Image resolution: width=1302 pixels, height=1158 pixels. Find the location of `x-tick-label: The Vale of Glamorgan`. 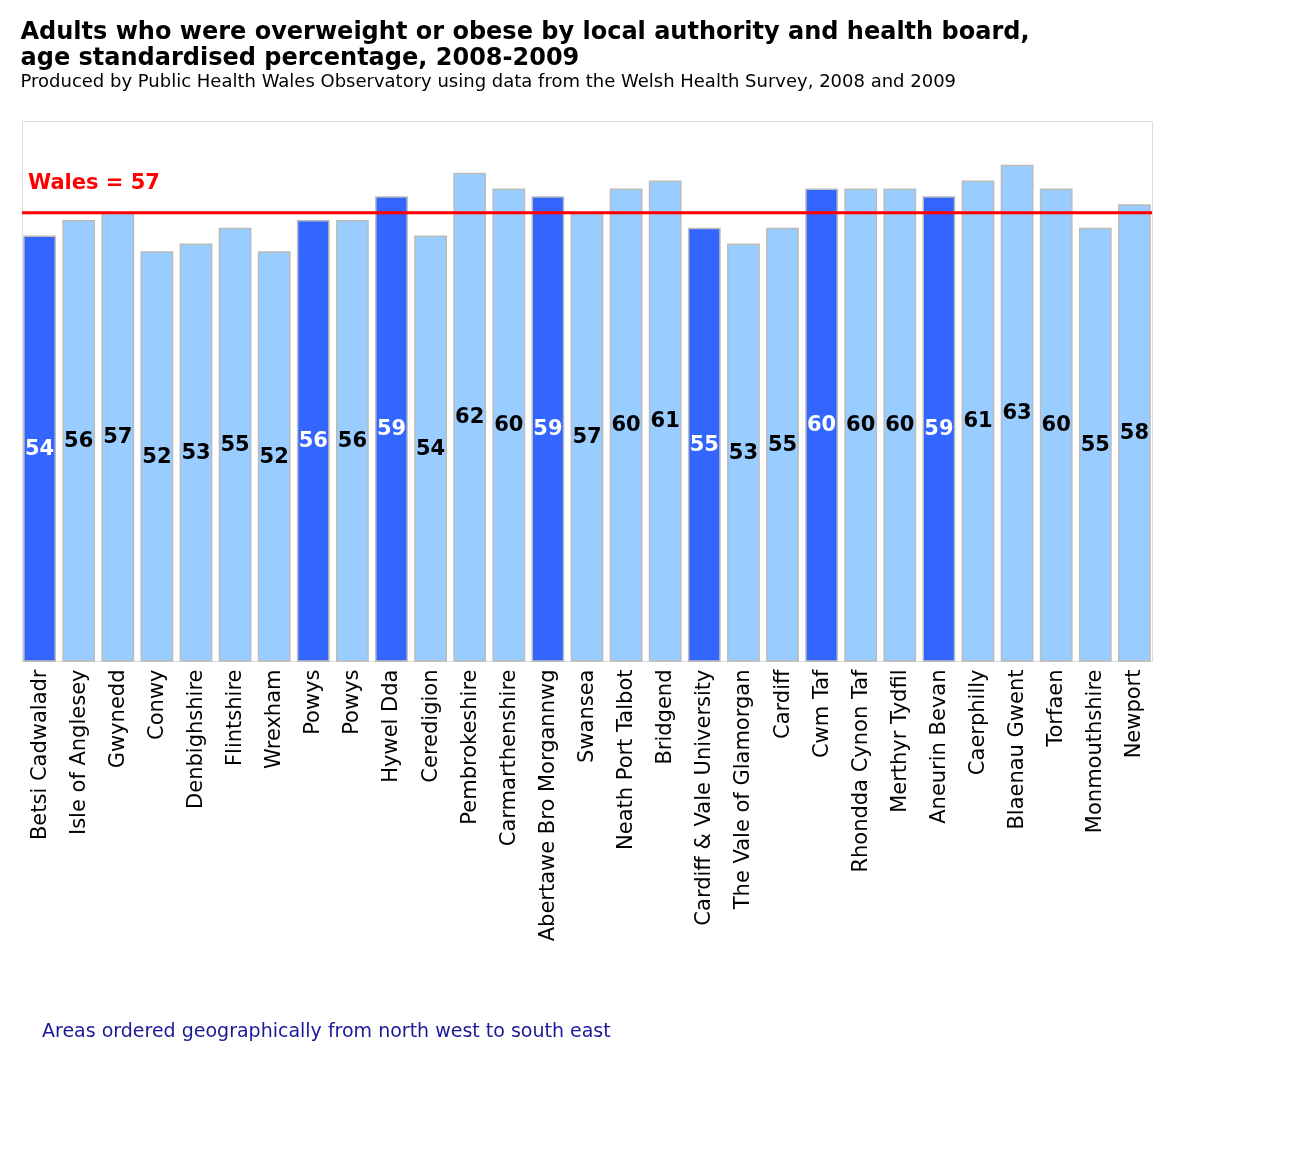

x-tick-label: The Vale of Glamorgan is located at coordinates (742, 790).